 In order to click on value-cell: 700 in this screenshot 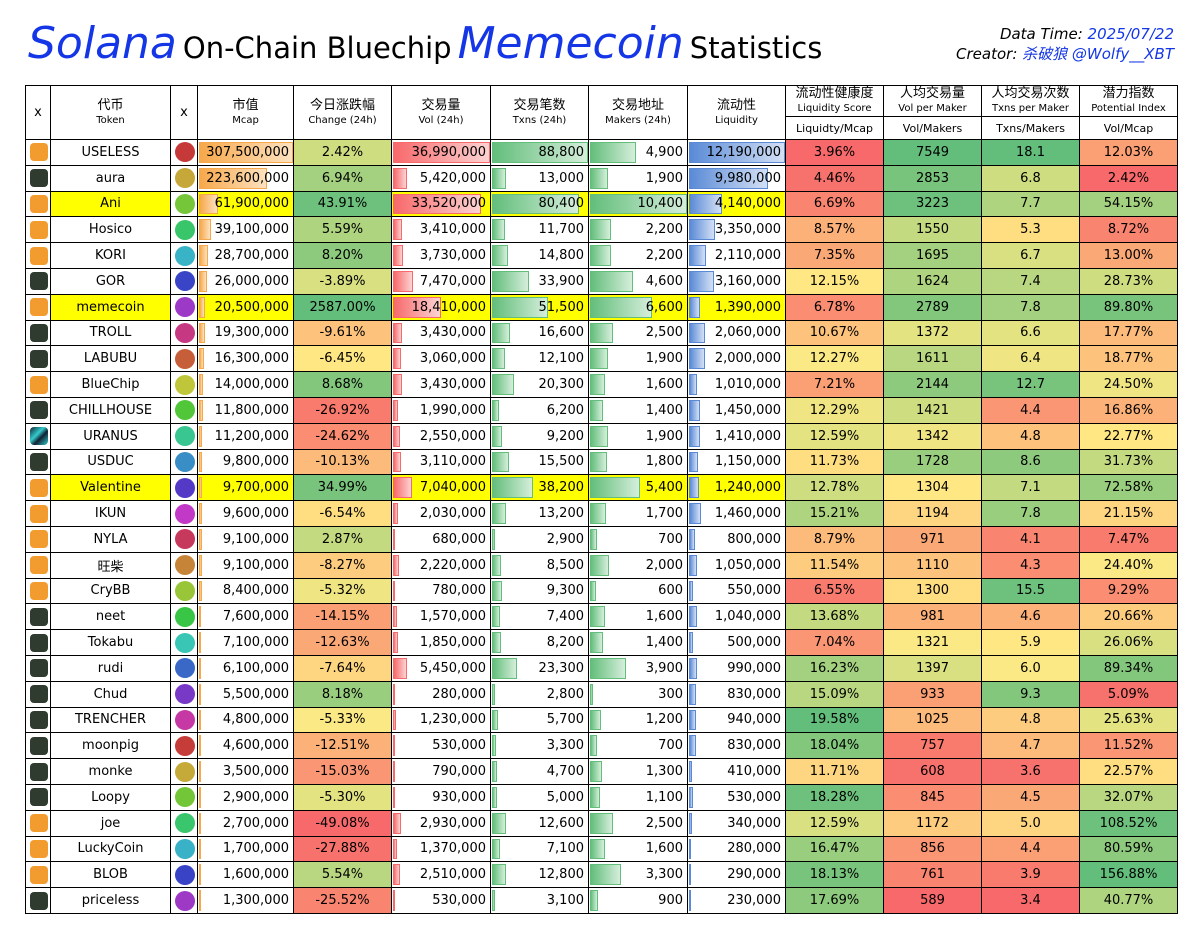, I will do `click(638, 539)`.